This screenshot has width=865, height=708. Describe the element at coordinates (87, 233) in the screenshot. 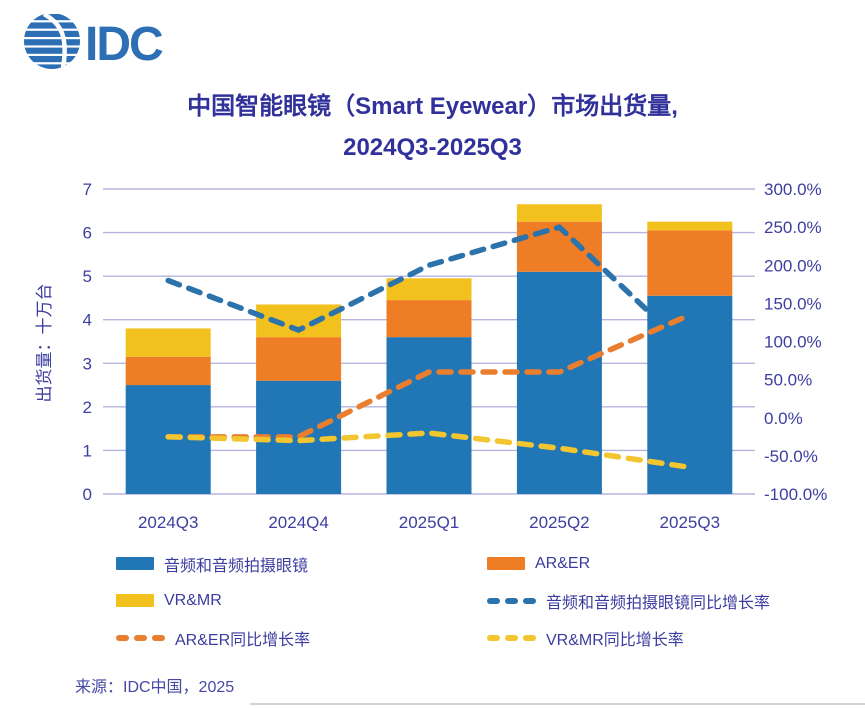

I see `left-axis-tick-label: 6` at that location.